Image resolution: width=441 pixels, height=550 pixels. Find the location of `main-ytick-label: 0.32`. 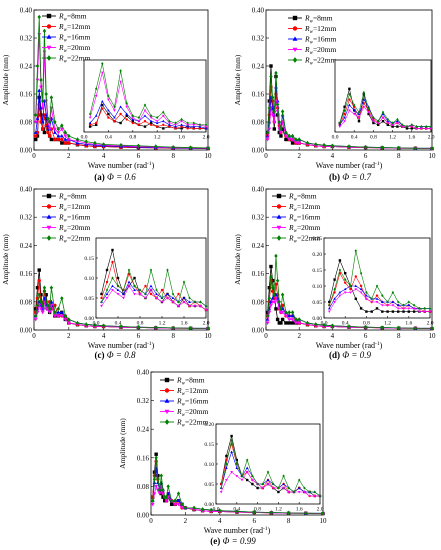

main-ytick-label: 0.32 is located at coordinates (26, 218).